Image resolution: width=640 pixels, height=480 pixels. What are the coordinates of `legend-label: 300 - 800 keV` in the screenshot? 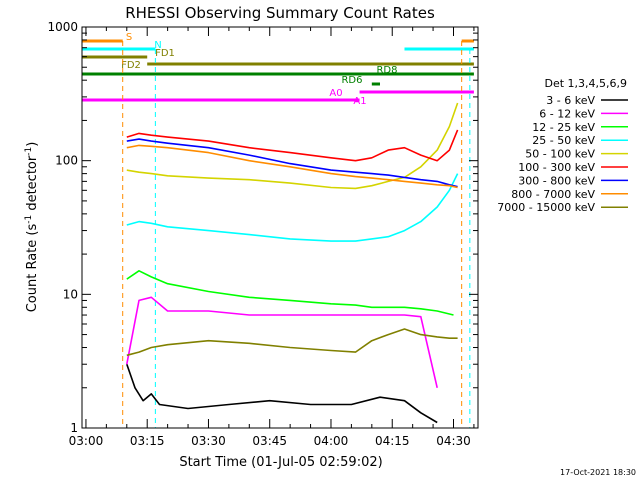 It's located at (556, 180).